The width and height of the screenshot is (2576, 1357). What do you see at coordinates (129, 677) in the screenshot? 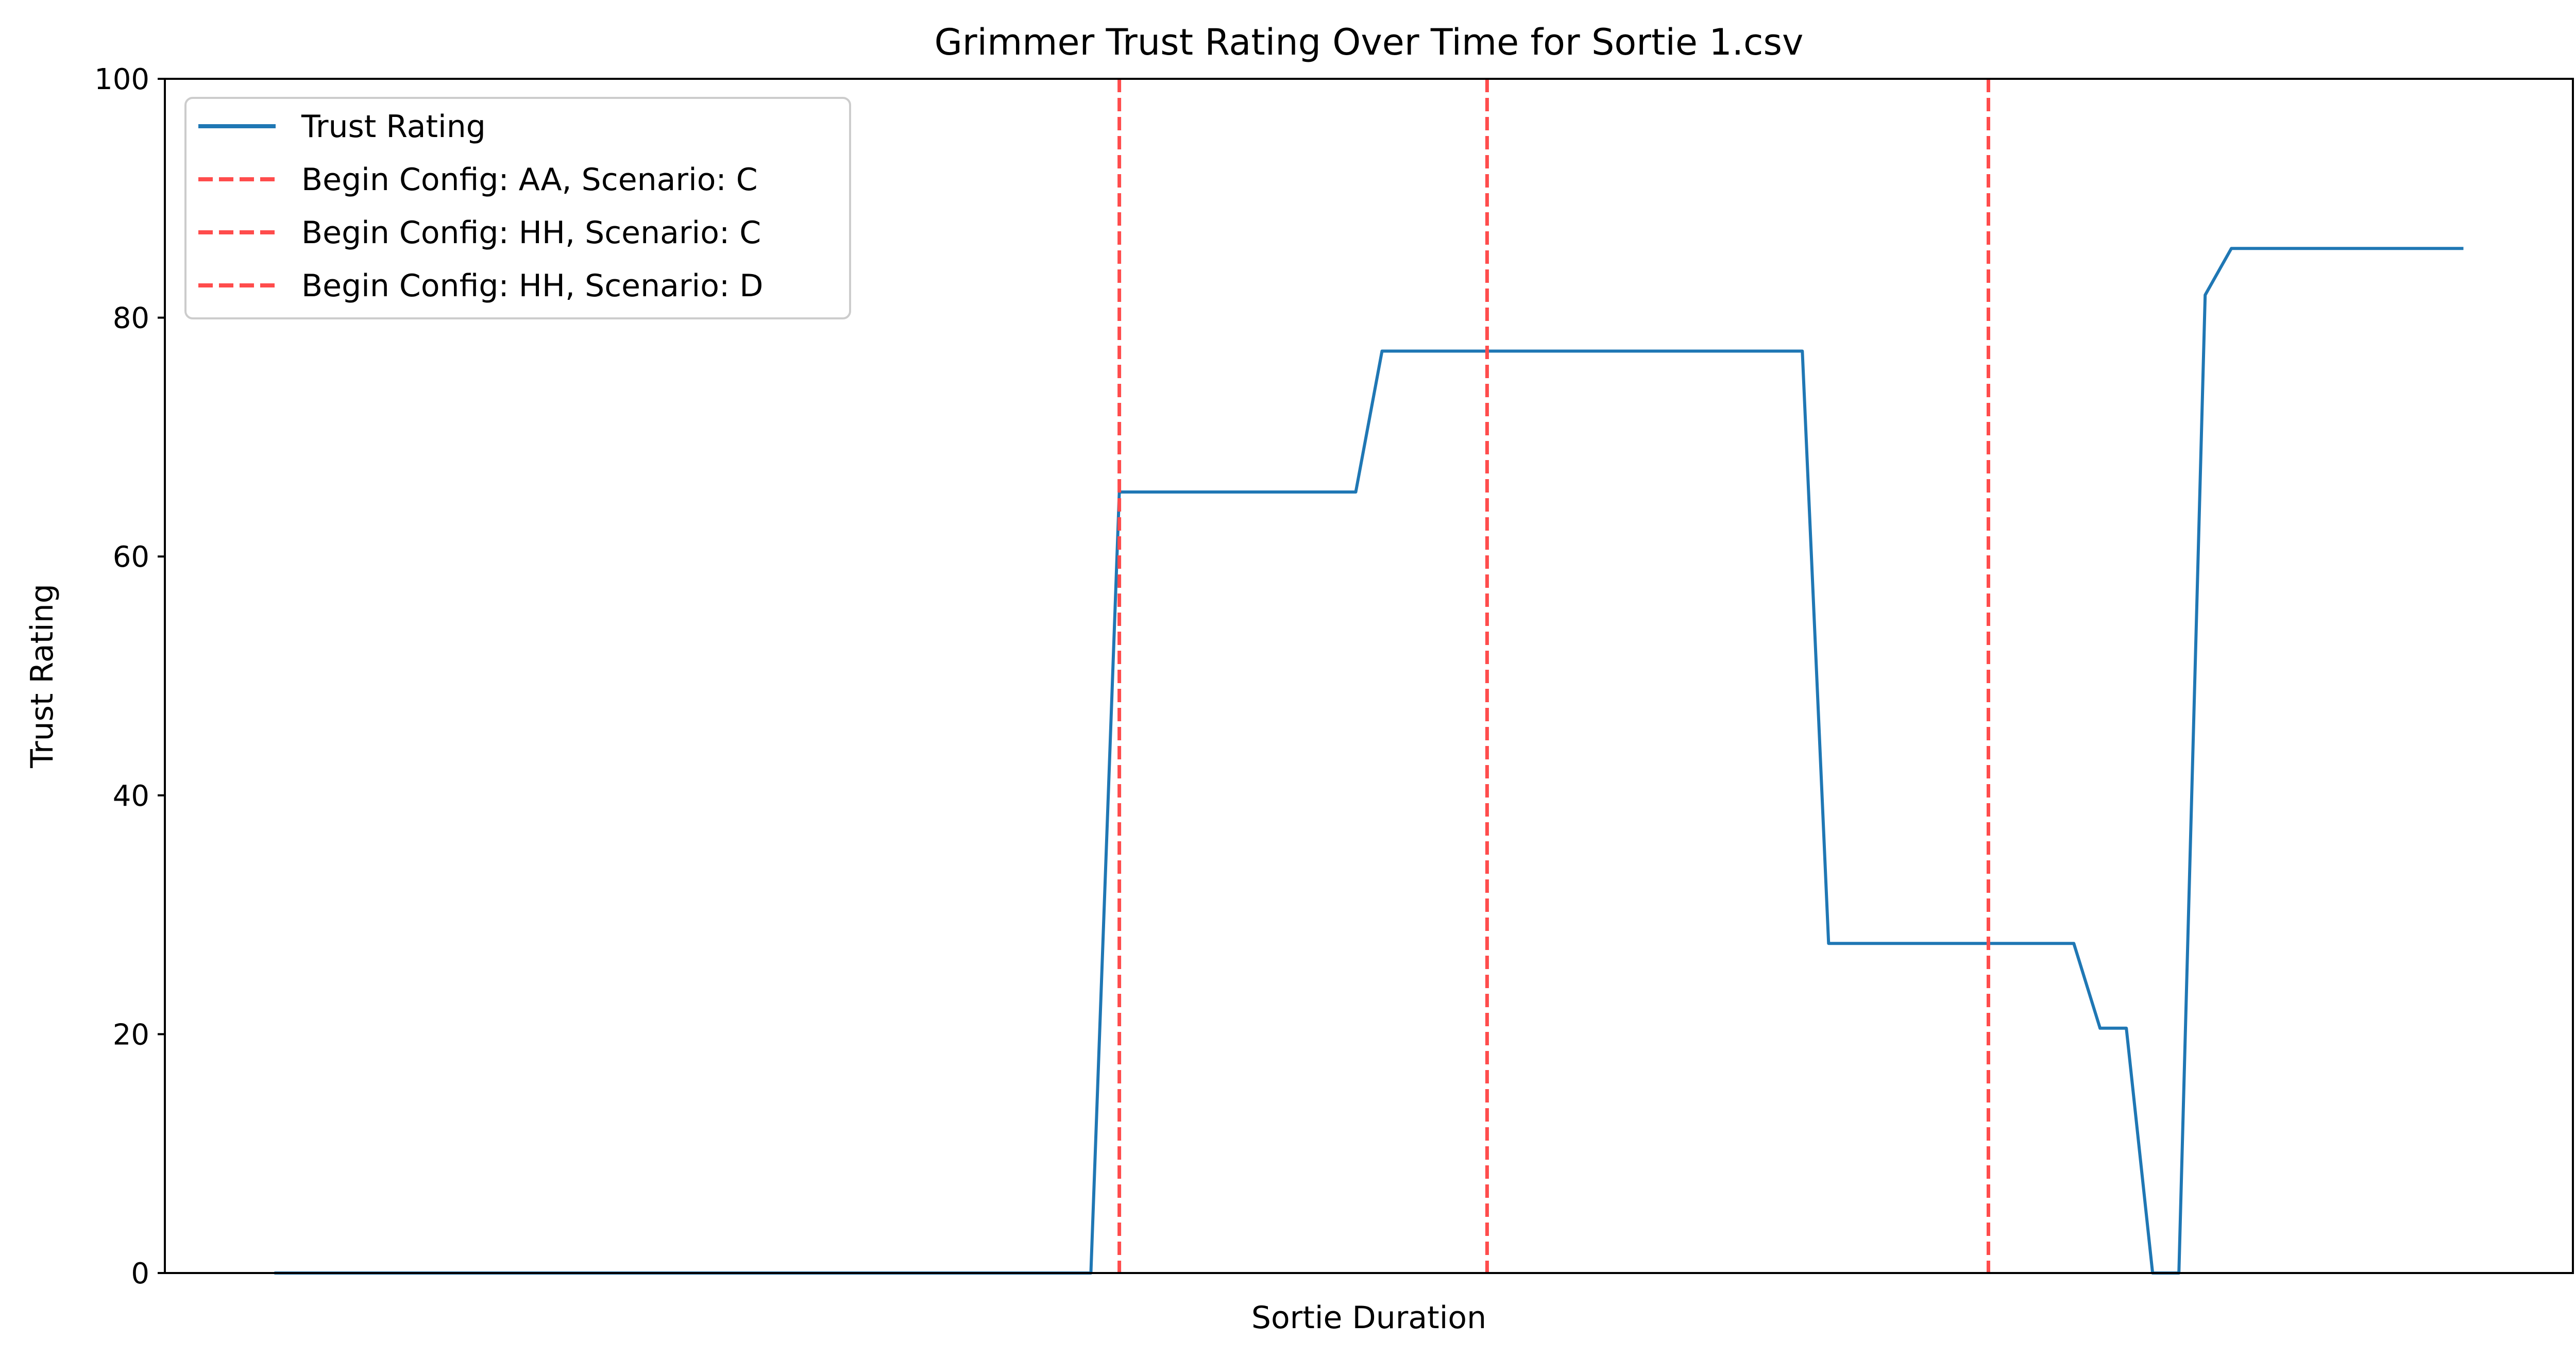
I see `y-axis: 0 20 40 60 80 100` at bounding box center [129, 677].